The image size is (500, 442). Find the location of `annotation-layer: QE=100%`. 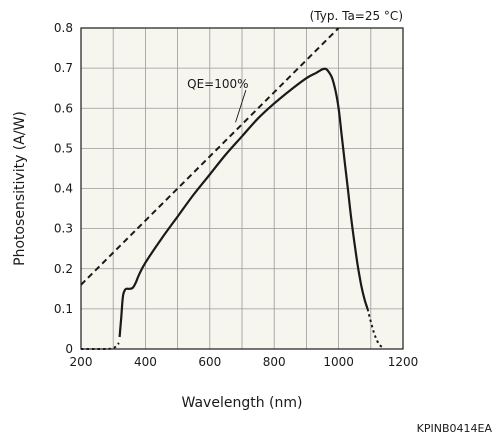

annotation-layer: QE=100% is located at coordinates (218, 100).